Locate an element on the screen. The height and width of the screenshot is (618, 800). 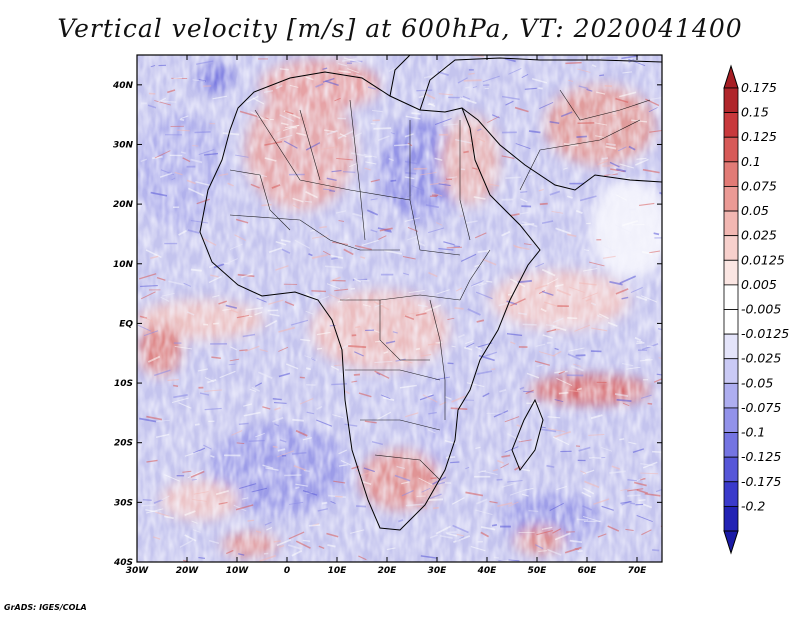
lon-tick-label: 40E is located at coordinates (487, 571).